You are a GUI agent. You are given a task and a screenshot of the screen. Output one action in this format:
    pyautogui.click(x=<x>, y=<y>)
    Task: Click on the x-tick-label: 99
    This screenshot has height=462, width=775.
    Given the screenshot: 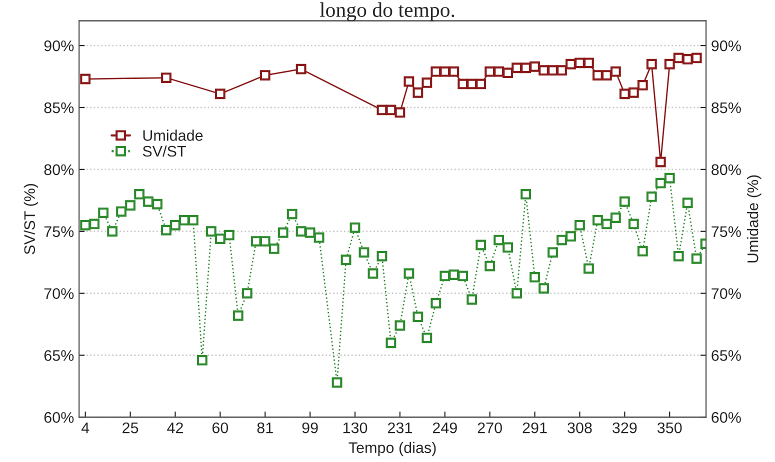 What is the action you would take?
    pyautogui.click(x=310, y=428)
    